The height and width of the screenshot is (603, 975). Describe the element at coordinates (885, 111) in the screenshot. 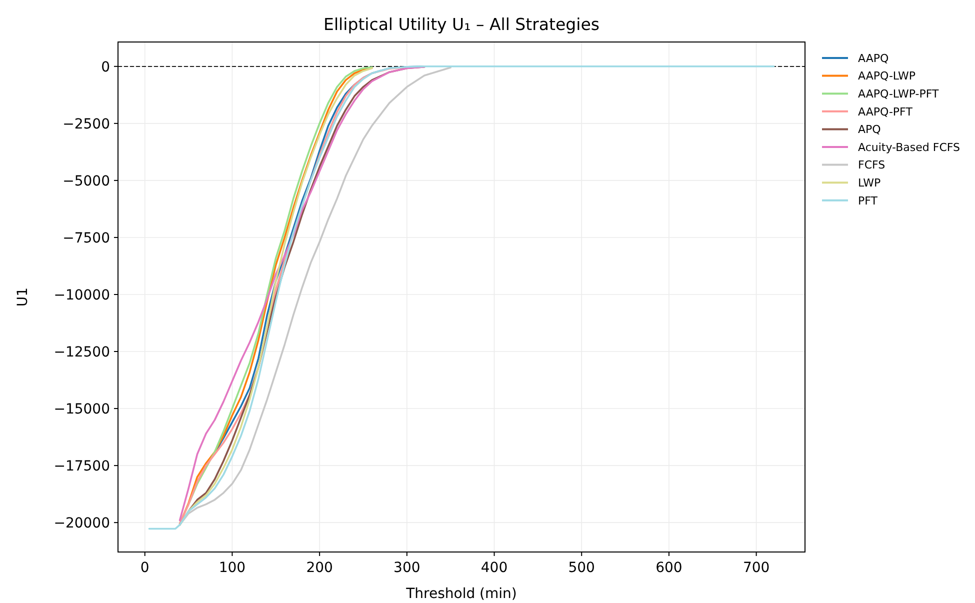

I see `legend-label: AAPQ-PFT` at that location.